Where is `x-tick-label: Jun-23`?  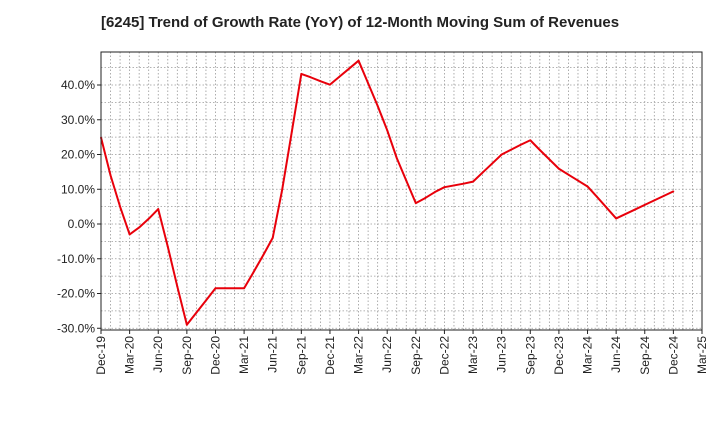 x-tick-label: Jun-23 is located at coordinates (502, 354).